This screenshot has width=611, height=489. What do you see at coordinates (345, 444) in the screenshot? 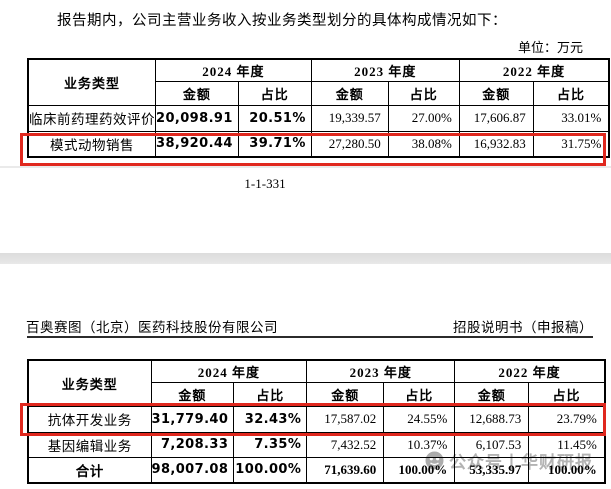
I see `cell-amount-2023: 7,432.52` at bounding box center [345, 444].